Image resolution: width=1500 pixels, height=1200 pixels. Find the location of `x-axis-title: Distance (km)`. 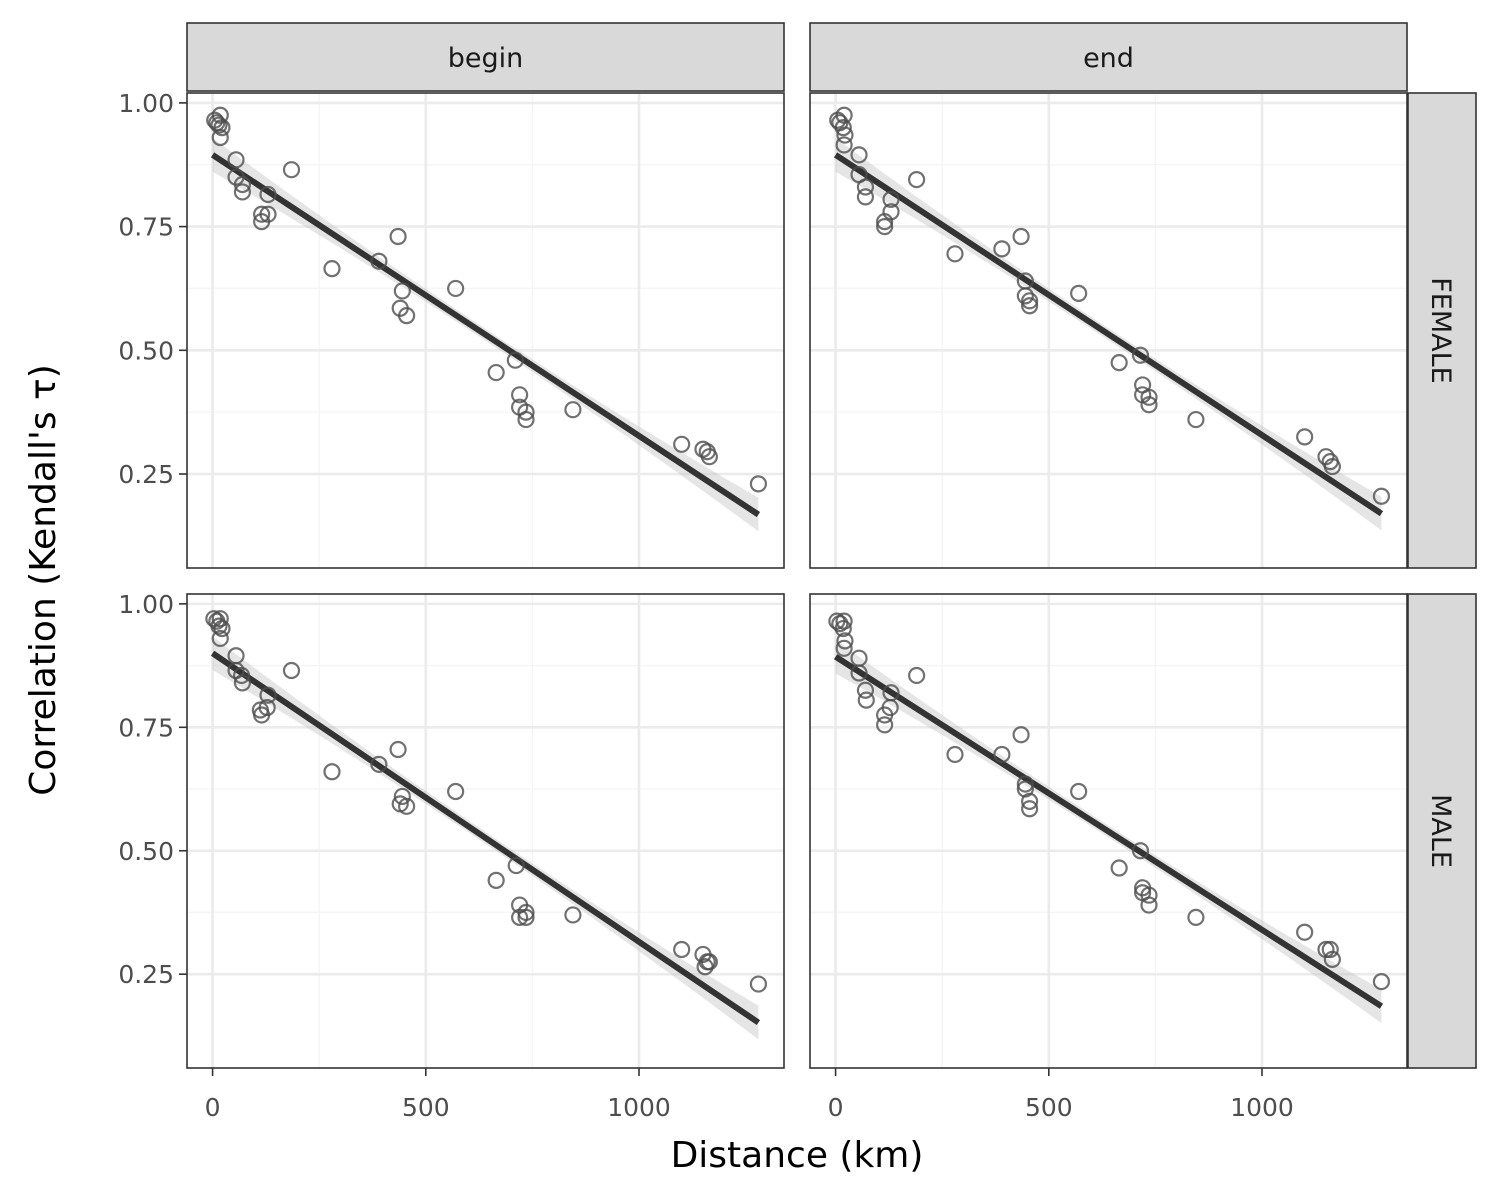

x-axis-title: Distance (km) is located at coordinates (797, 1155).